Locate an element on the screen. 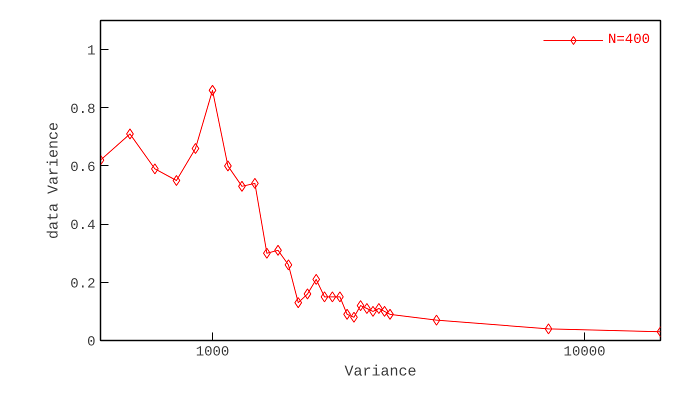 The width and height of the screenshot is (696, 400). y-tick-label: 0.8 is located at coordinates (83, 110).